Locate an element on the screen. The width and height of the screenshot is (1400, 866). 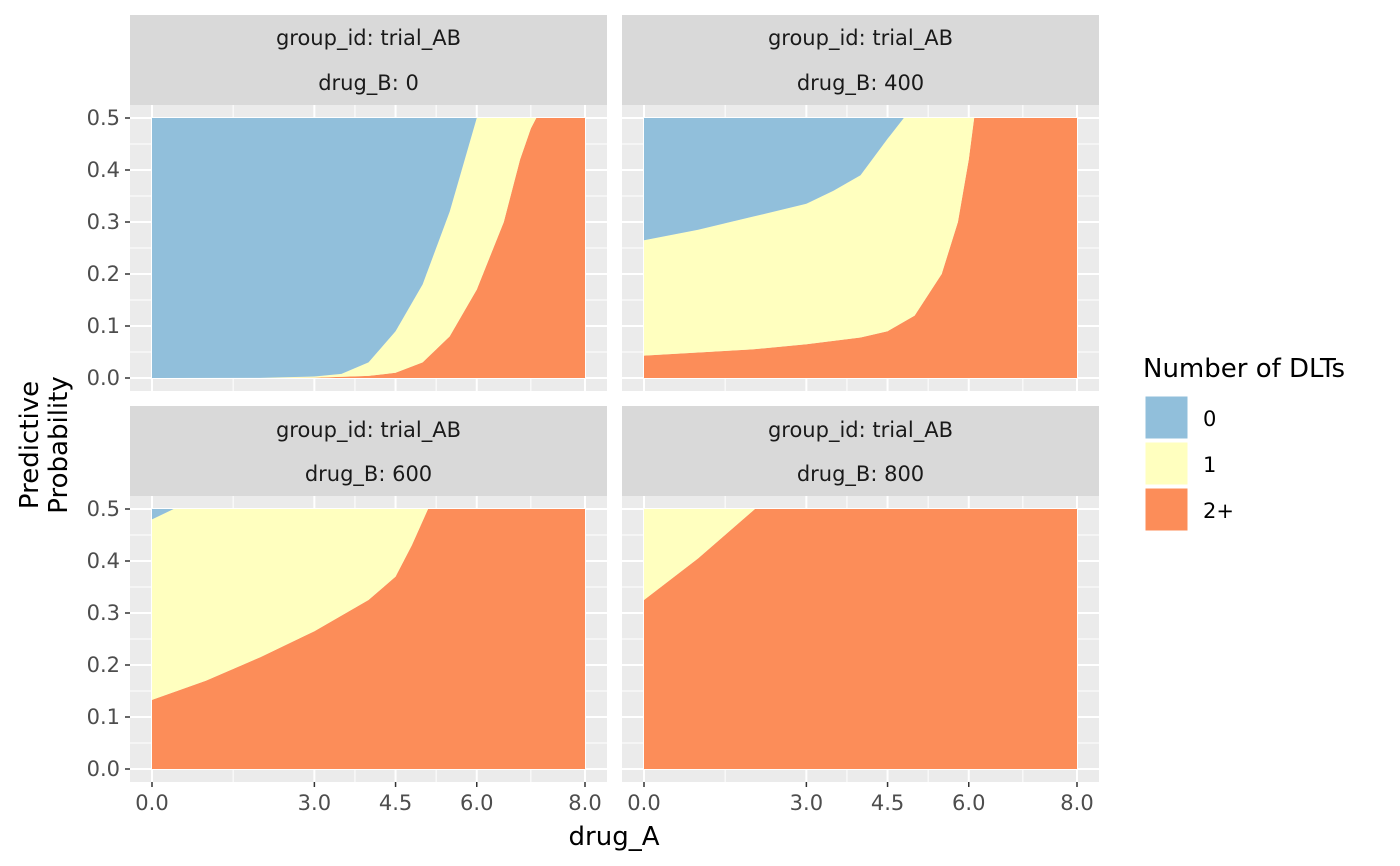
x-axis-title: drug_A is located at coordinates (614, 837).